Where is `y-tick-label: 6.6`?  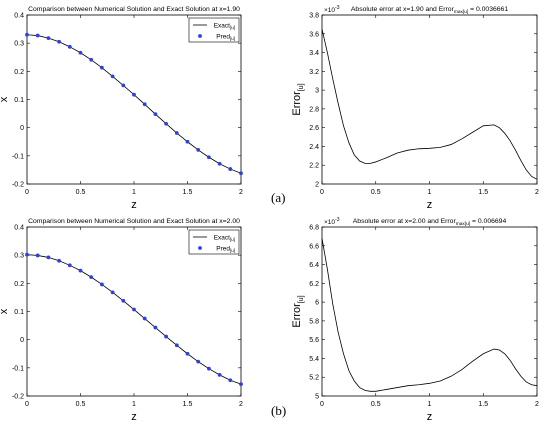 y-tick-label: 6.6 is located at coordinates (314, 246).